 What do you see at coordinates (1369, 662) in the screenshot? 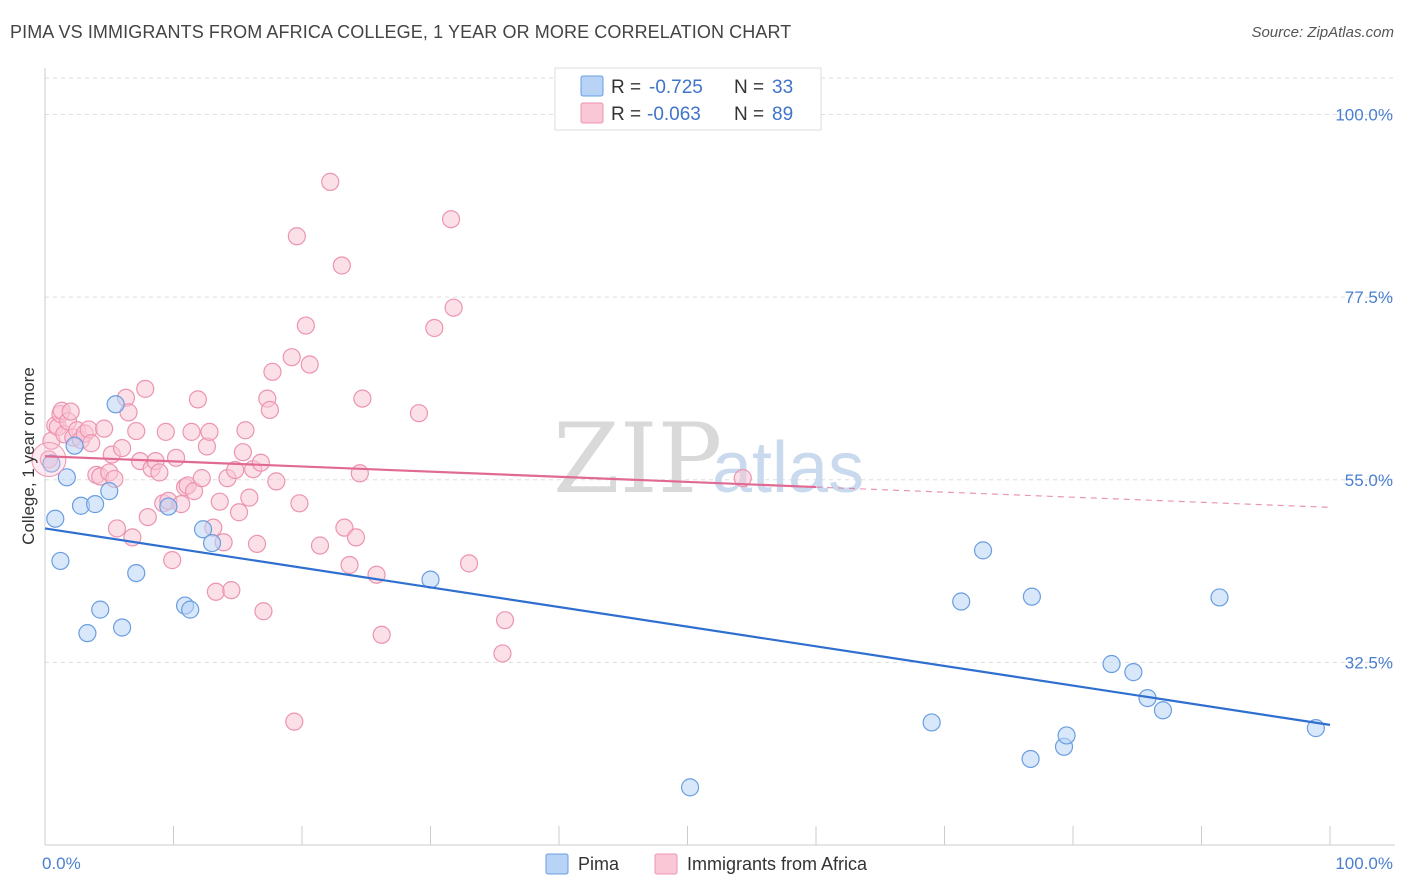
I see `y-tick-label: 32.5%` at bounding box center [1369, 662].